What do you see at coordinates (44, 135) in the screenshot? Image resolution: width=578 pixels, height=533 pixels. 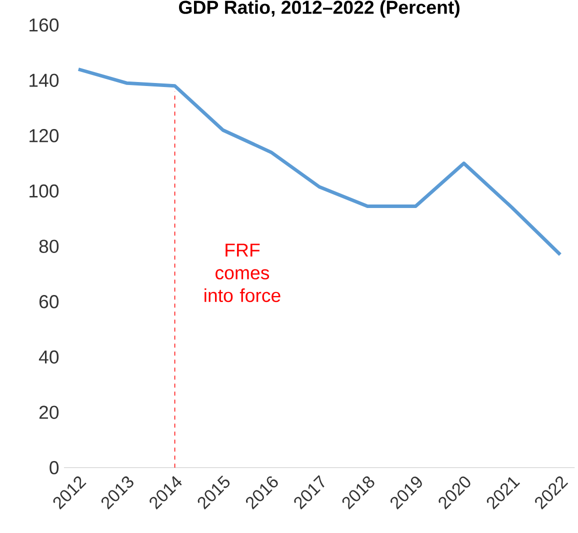 I see `y-tick-label: 120` at bounding box center [44, 135].